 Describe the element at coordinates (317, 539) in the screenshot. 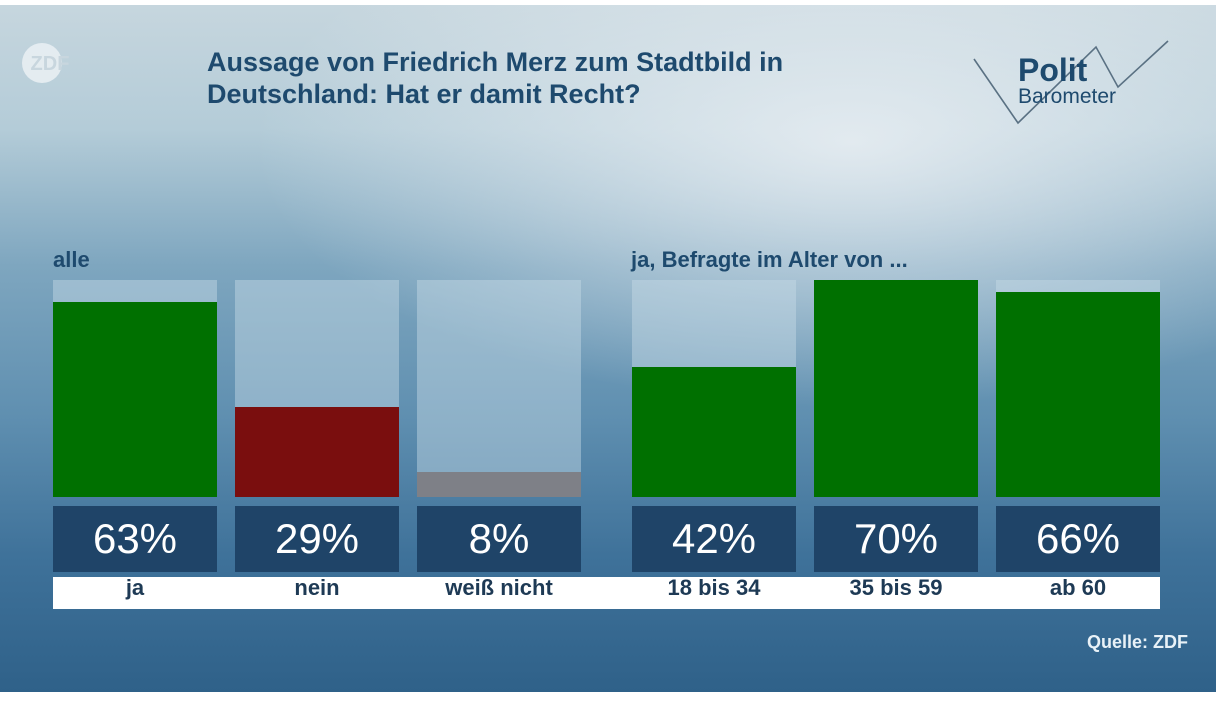

I see `value-label: 29%` at that location.